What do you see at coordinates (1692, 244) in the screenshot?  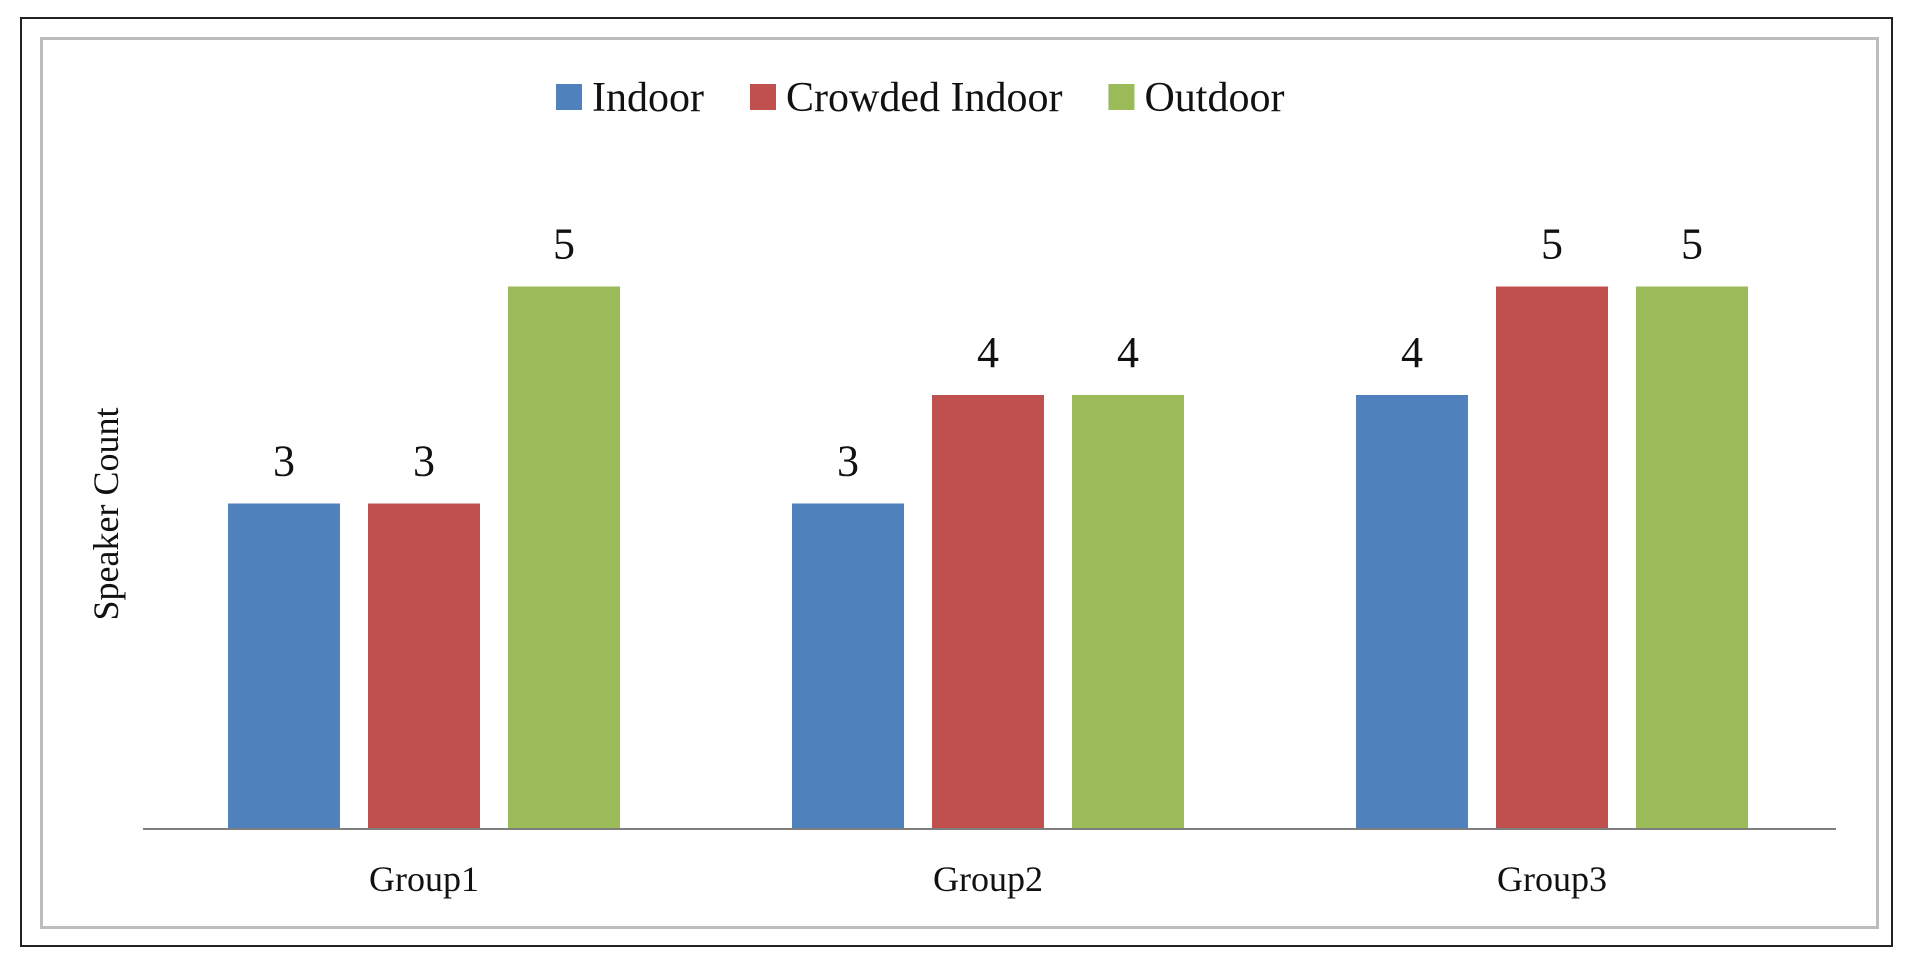 I see `data-label-group3-outdoor: 5` at bounding box center [1692, 244].